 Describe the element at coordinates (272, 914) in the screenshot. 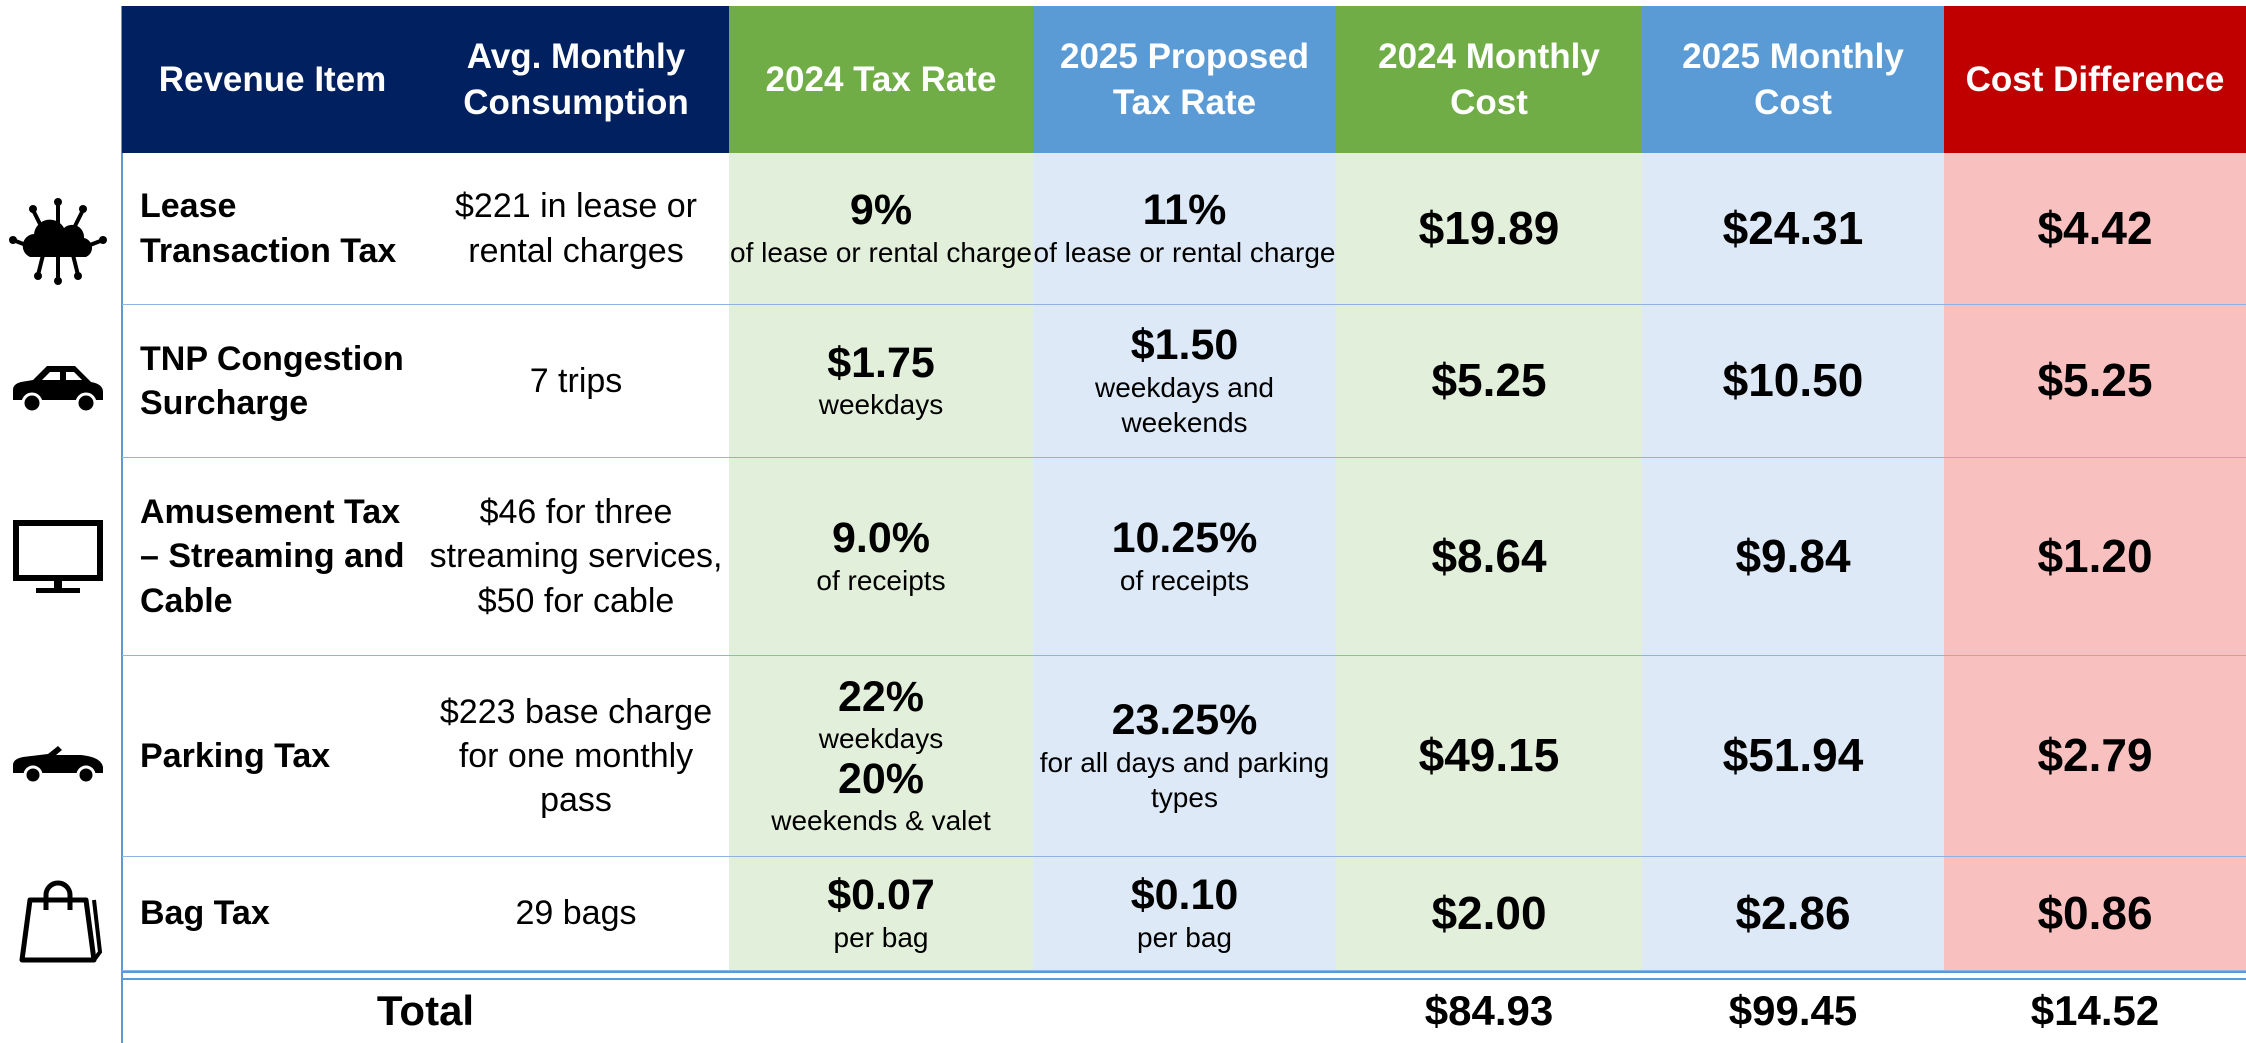

I see `revenue-item: Bag Tax` at that location.